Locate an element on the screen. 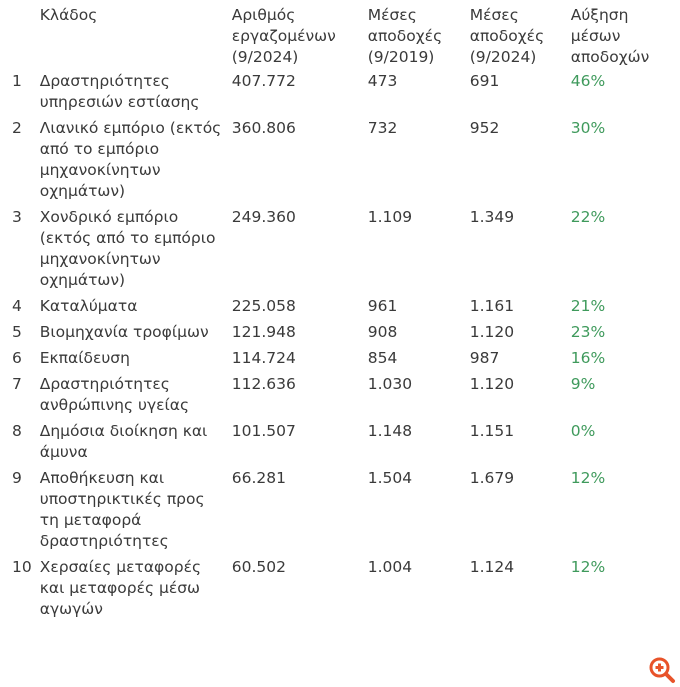 This screenshot has height=687, width=680. employees-count: 101.507 is located at coordinates (263, 431).